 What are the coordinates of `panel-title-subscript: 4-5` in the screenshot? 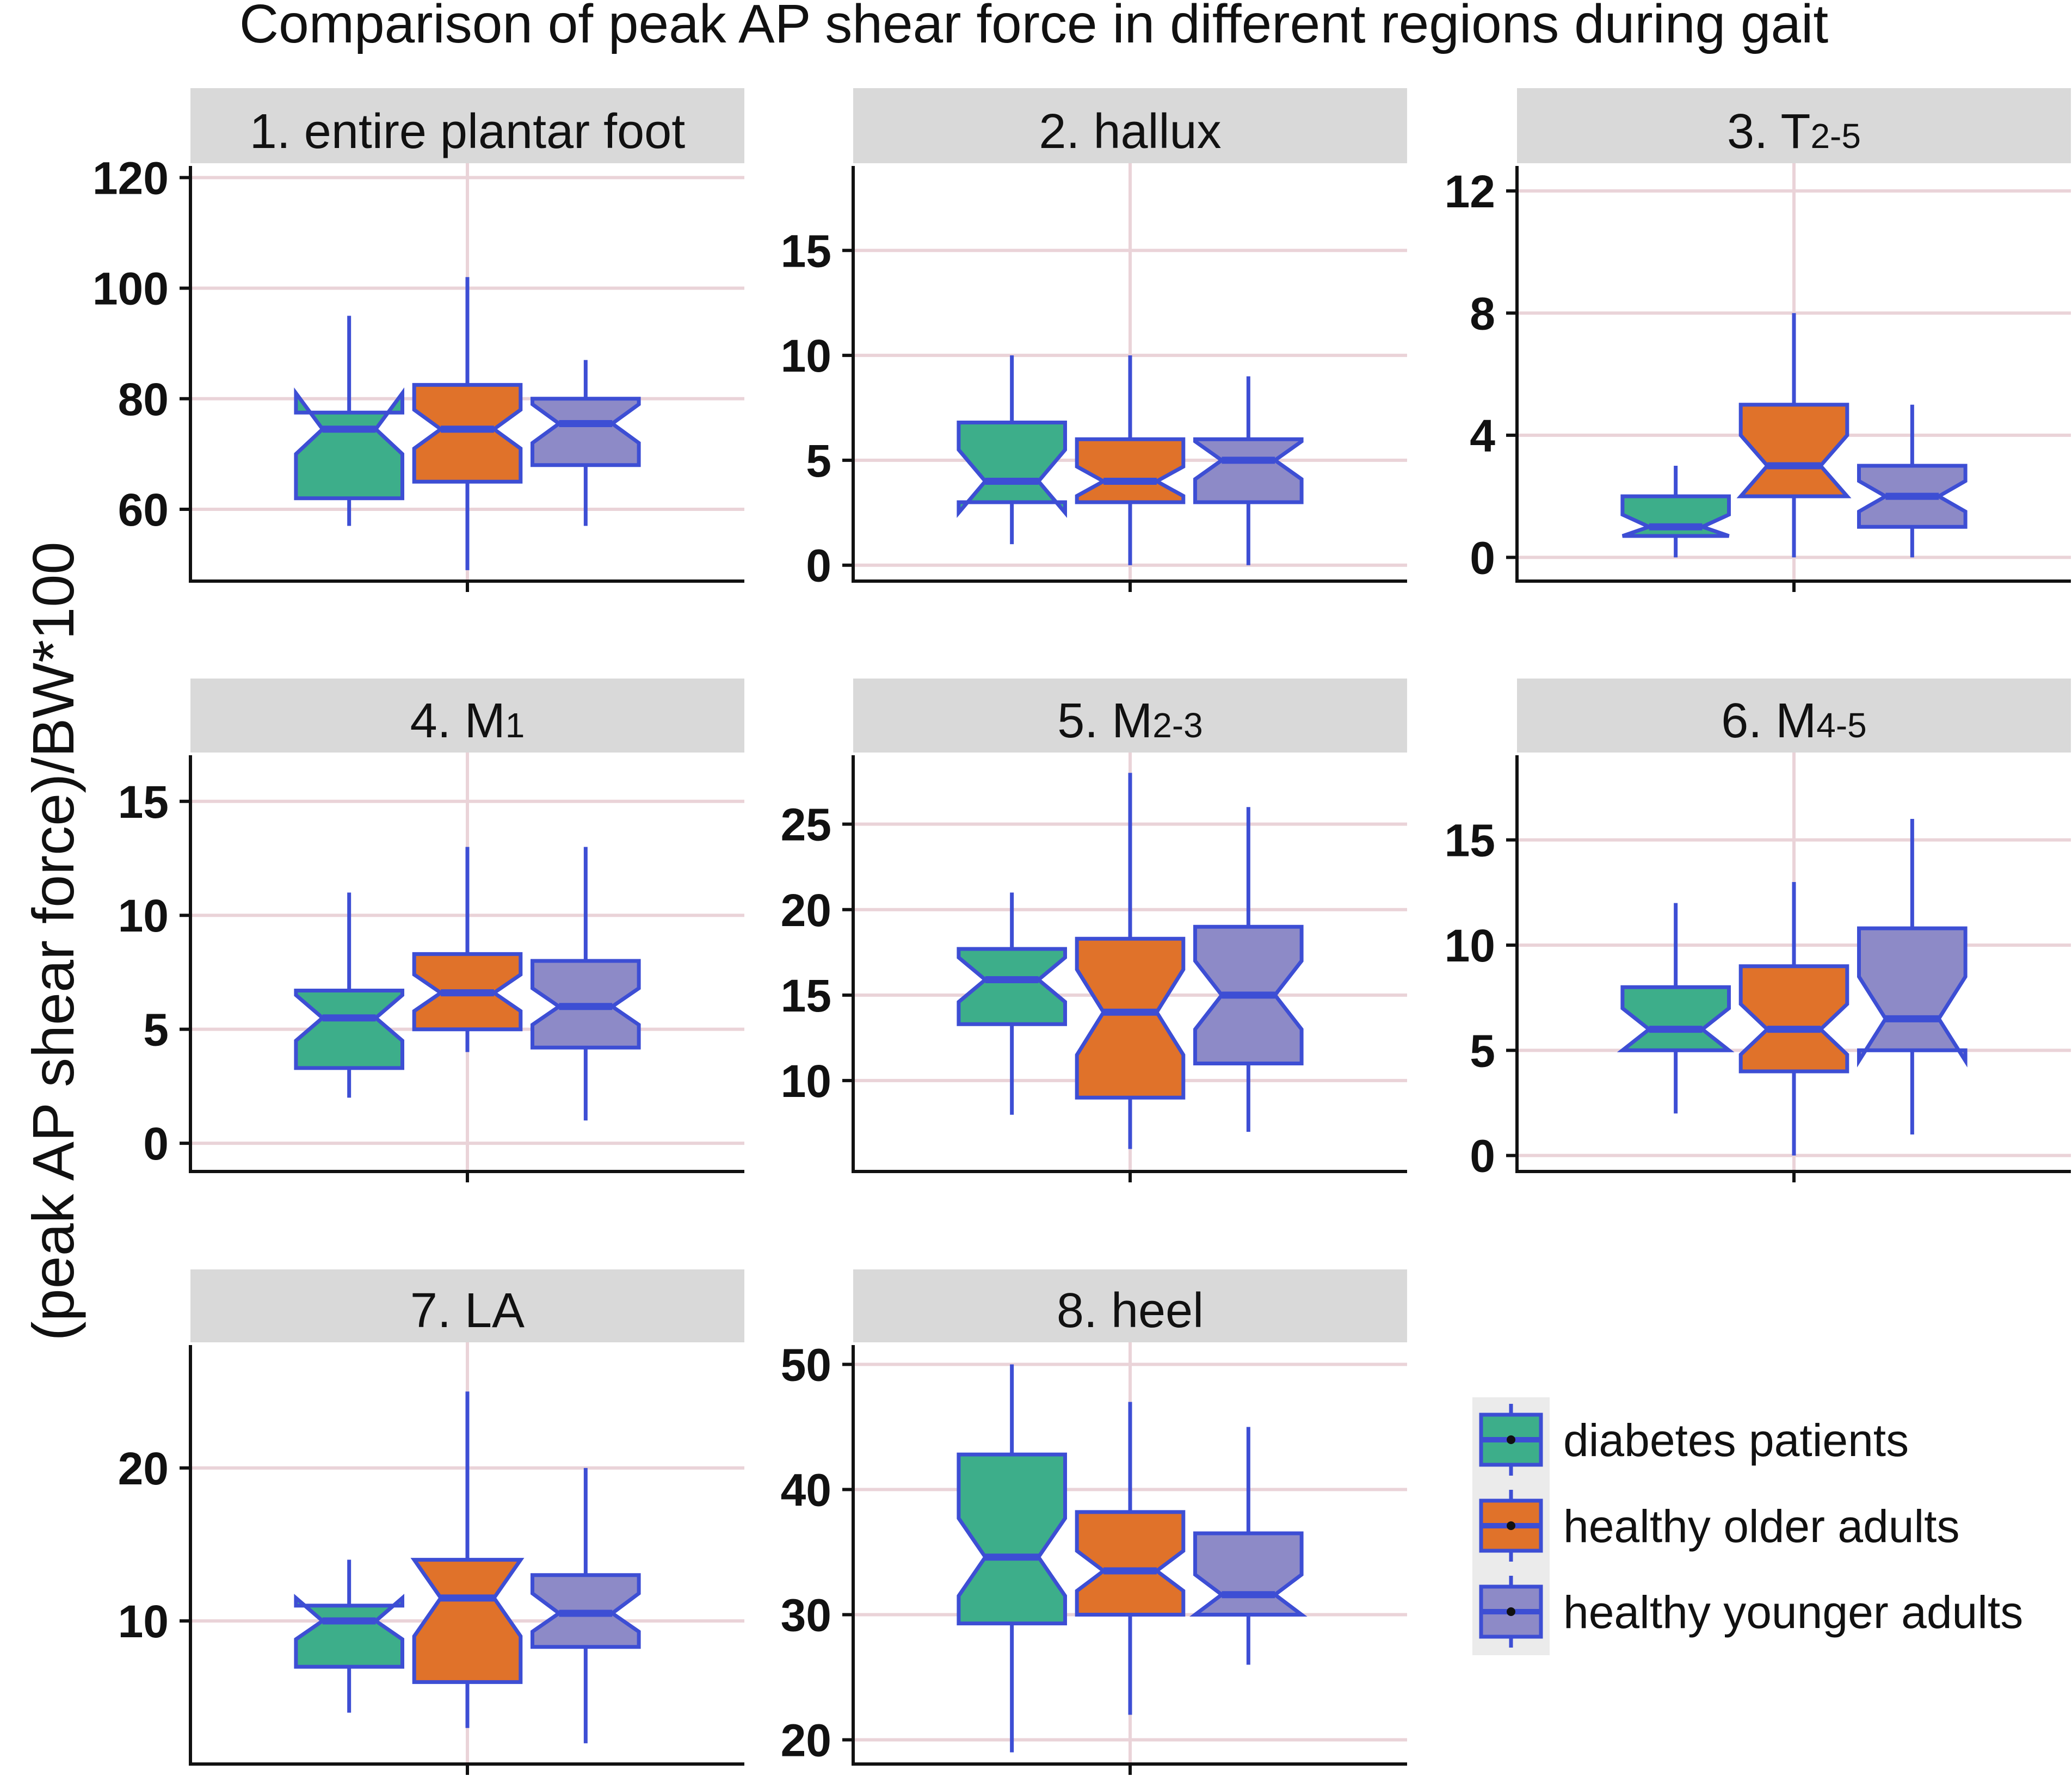 It's located at (1841, 725).